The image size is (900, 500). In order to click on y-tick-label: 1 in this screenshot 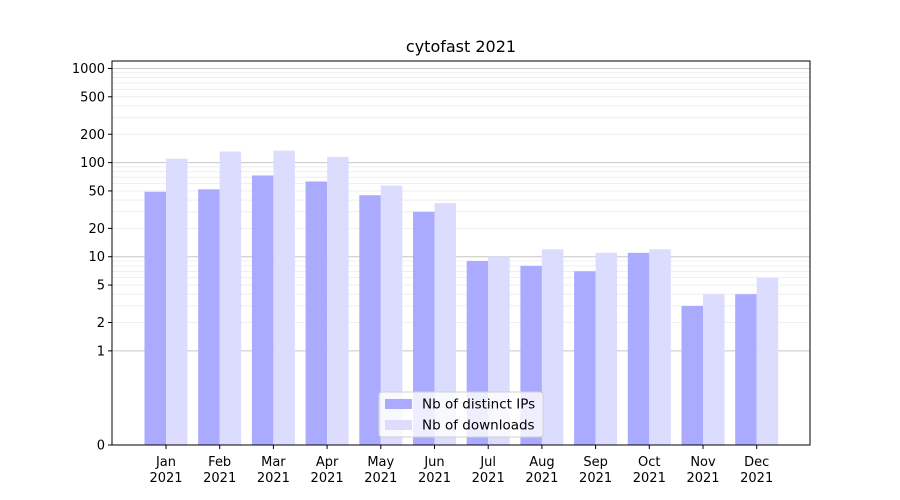, I will do `click(101, 351)`.